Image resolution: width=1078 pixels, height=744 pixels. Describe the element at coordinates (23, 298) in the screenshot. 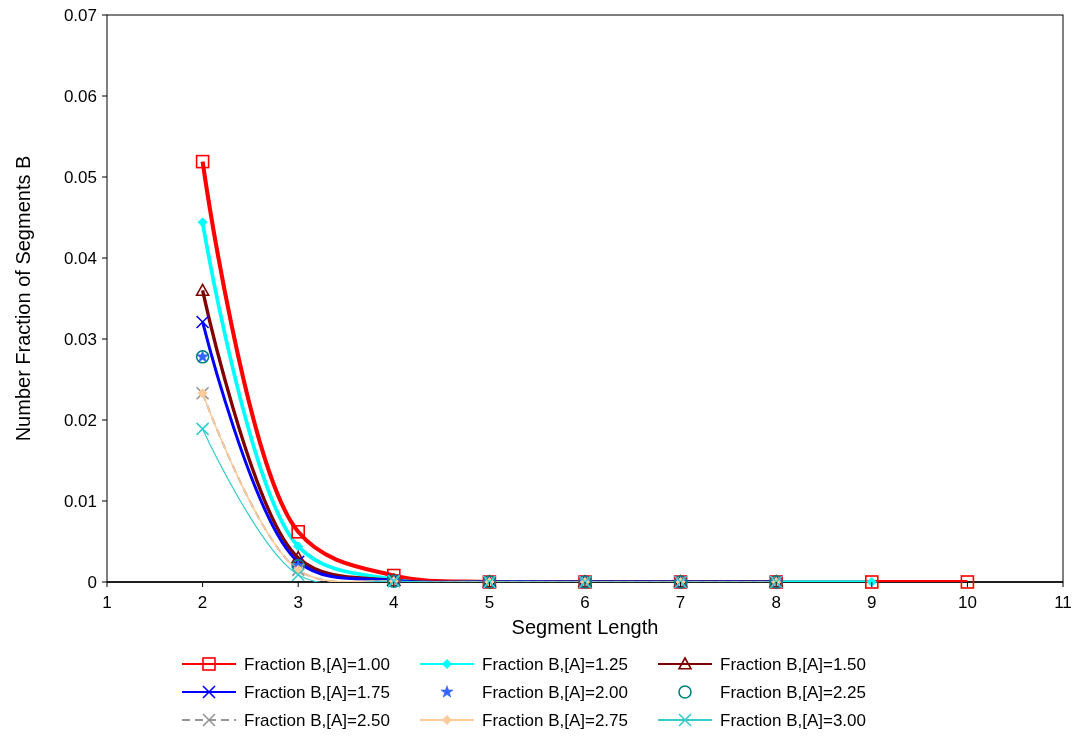

I see `y-axis-title: Number Fraction of Segments B` at that location.